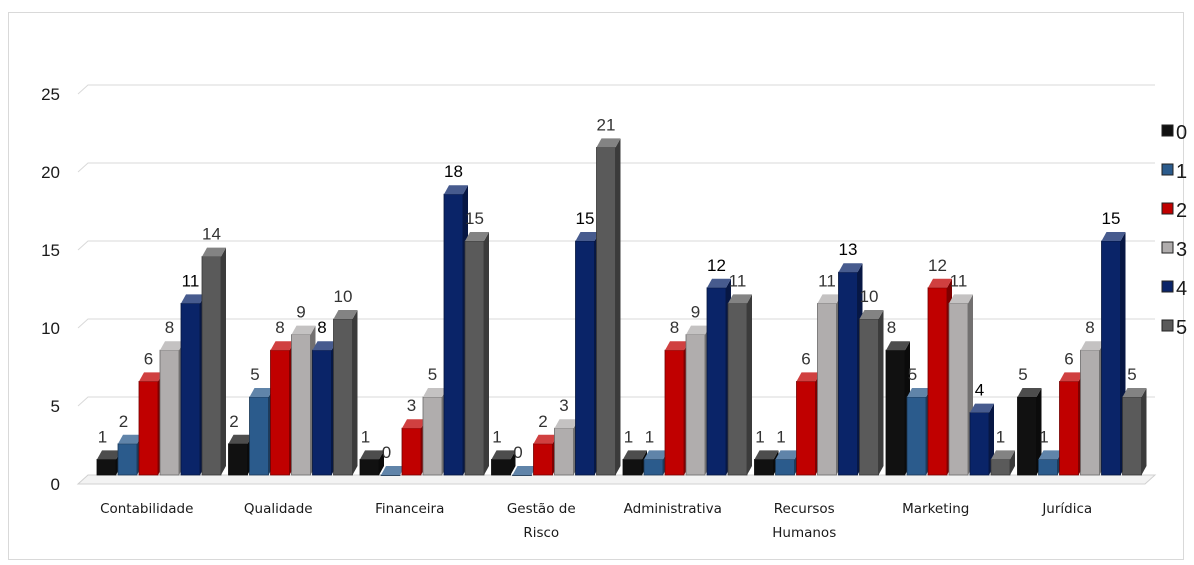  I want to click on chart-floor, so click(616, 479).